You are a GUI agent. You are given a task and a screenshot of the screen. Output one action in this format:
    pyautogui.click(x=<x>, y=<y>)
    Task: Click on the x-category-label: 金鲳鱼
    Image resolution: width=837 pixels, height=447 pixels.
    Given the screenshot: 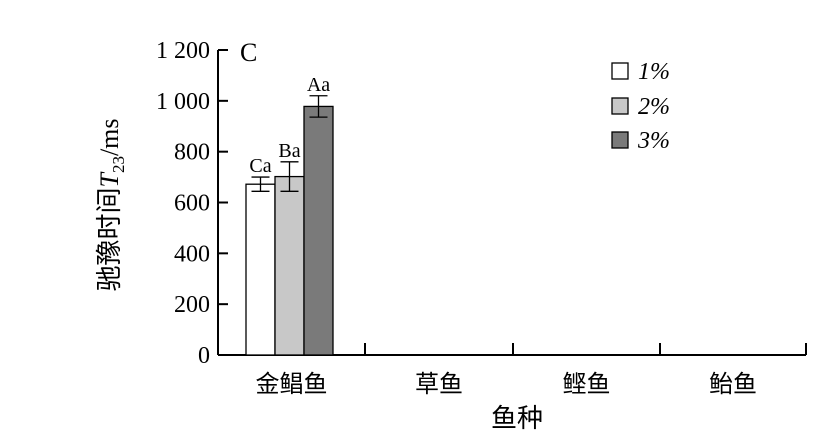 What is the action you would take?
    pyautogui.click(x=292, y=384)
    